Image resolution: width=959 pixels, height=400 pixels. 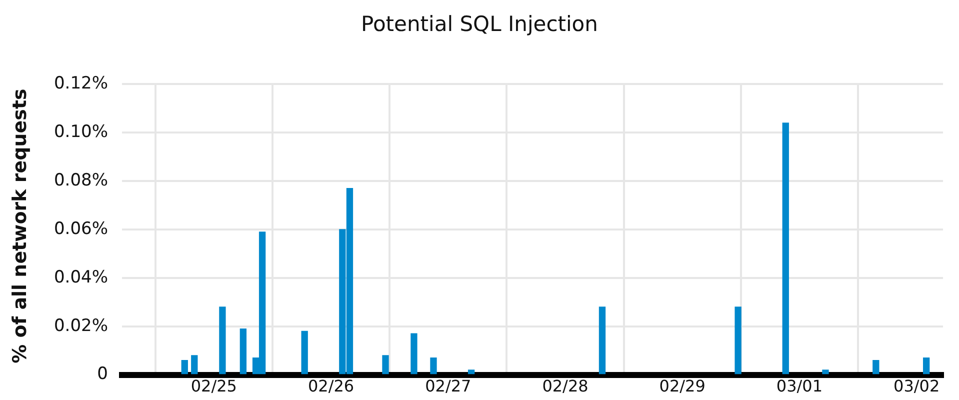 I want to click on y-tick-label: 0.08%, so click(x=81, y=180).